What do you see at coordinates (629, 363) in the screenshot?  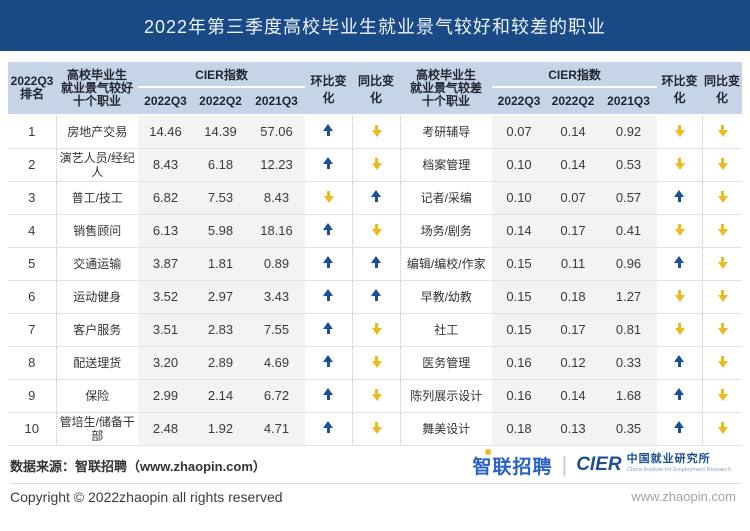 I see `bad-2021q3-cell: 0.33` at bounding box center [629, 363].